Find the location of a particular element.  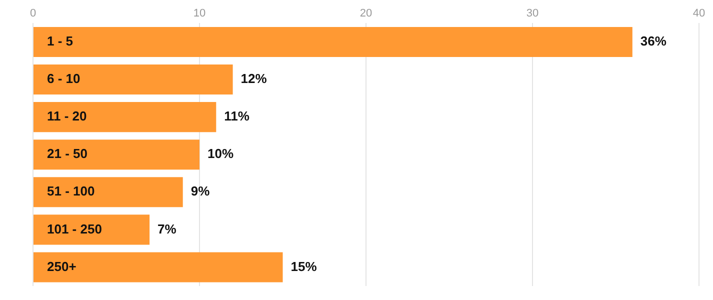

data-label: 11% is located at coordinates (237, 116).